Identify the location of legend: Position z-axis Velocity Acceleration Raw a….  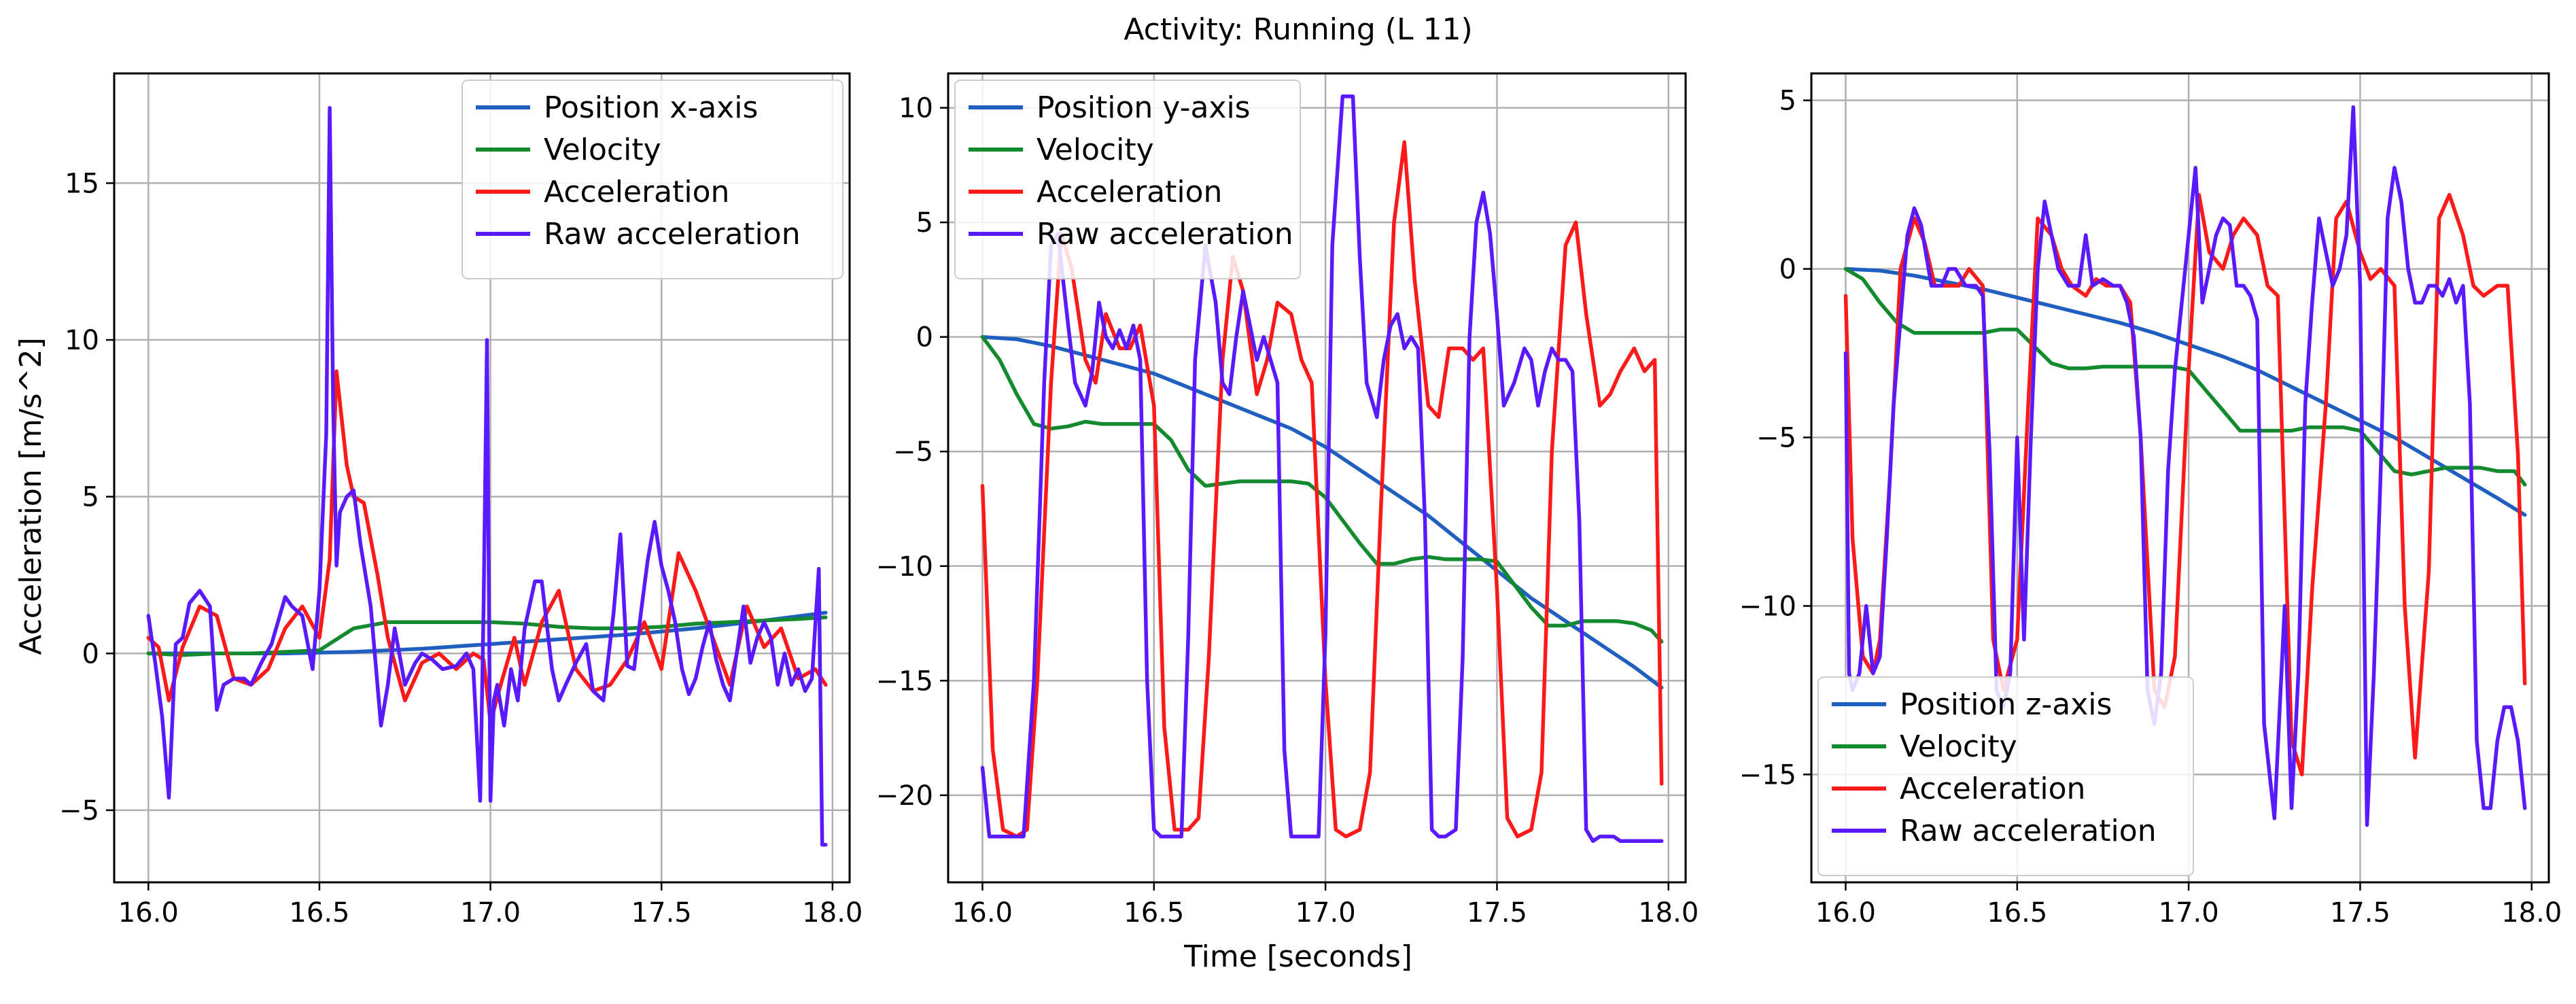
(2005, 776).